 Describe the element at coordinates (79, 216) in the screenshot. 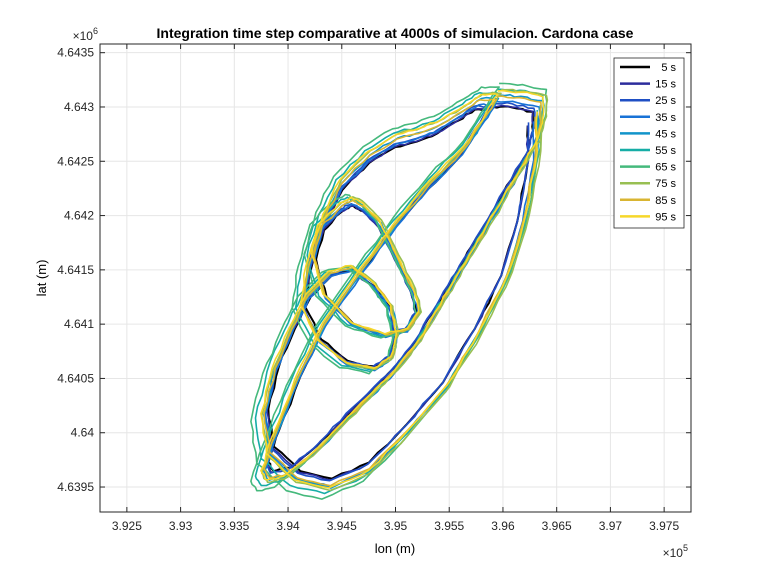

I see `y-tick-label: 4.642` at that location.